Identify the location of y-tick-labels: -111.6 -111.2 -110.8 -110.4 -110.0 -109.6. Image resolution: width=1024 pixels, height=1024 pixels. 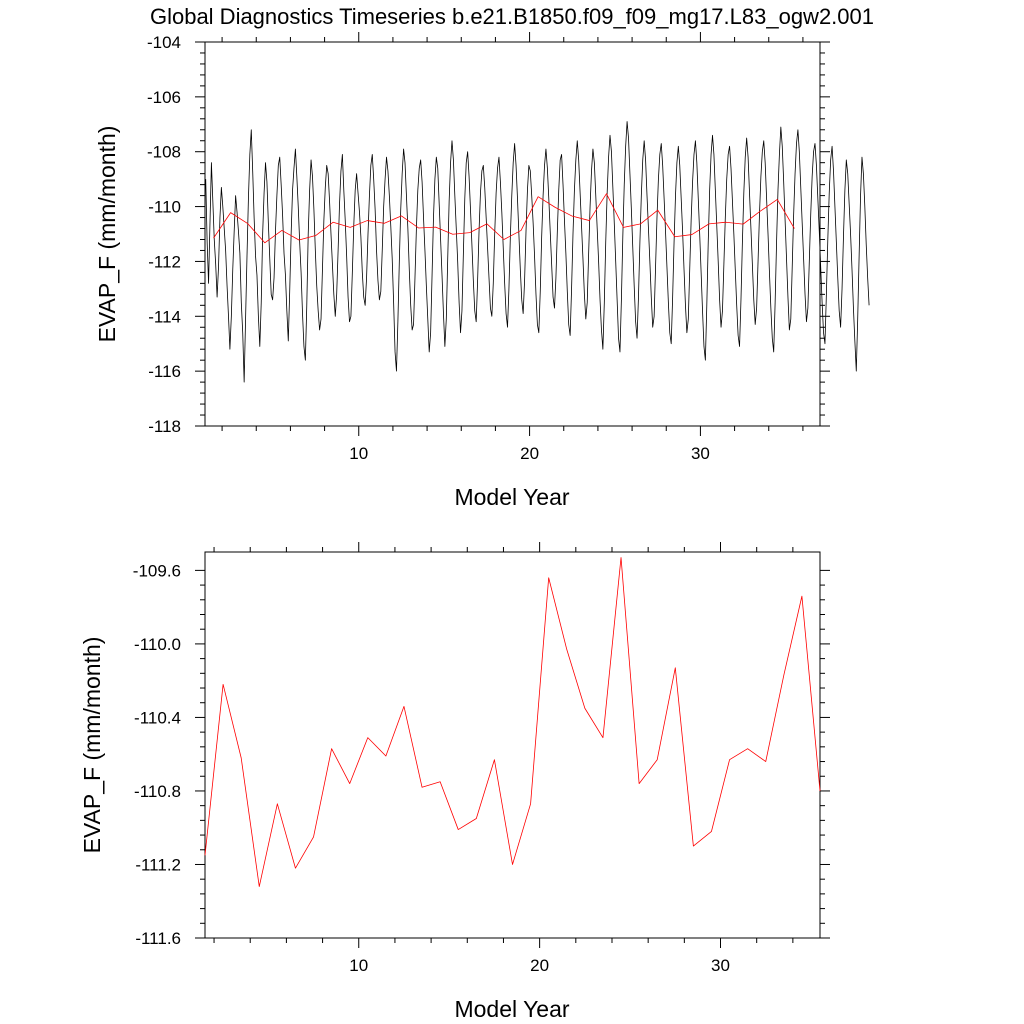
(157, 754).